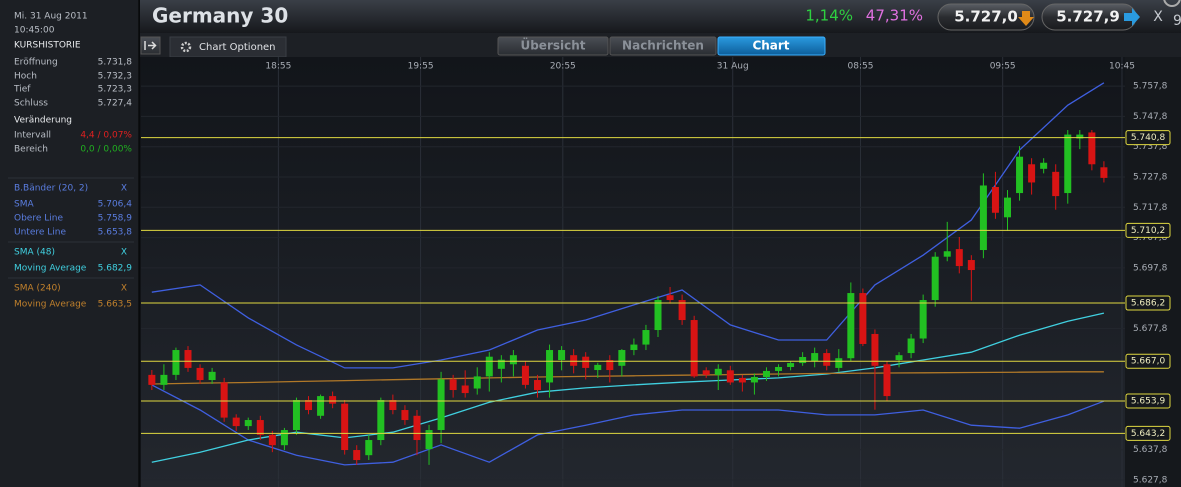  I want to click on value: 0,0 / 0,00%, so click(106, 150).